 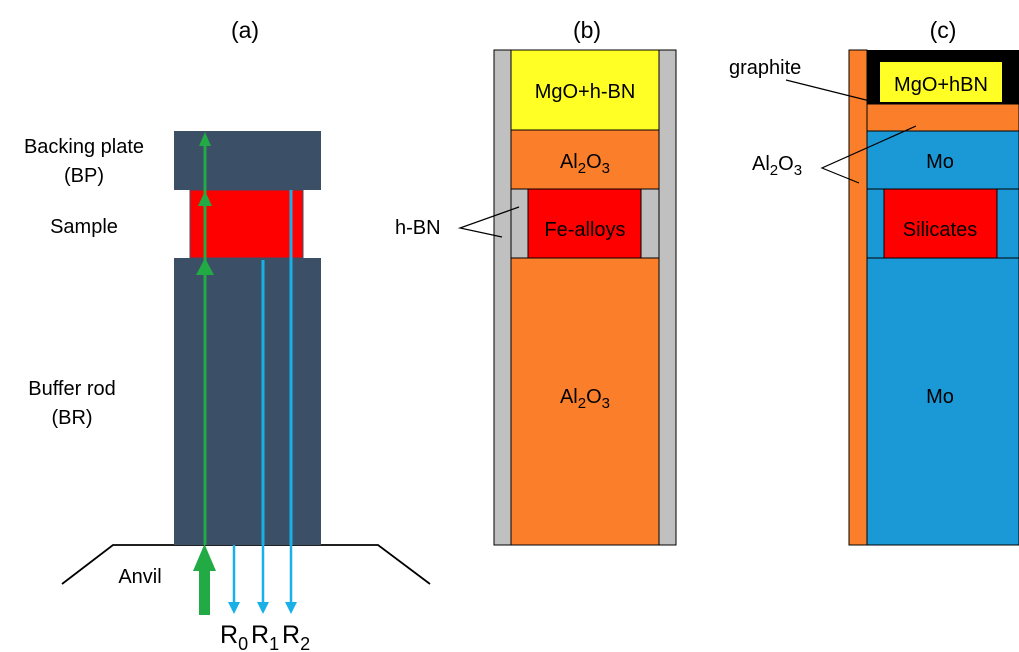 What do you see at coordinates (585, 399) in the screenshot?
I see `alumina-lower-label: Al2O3` at bounding box center [585, 399].